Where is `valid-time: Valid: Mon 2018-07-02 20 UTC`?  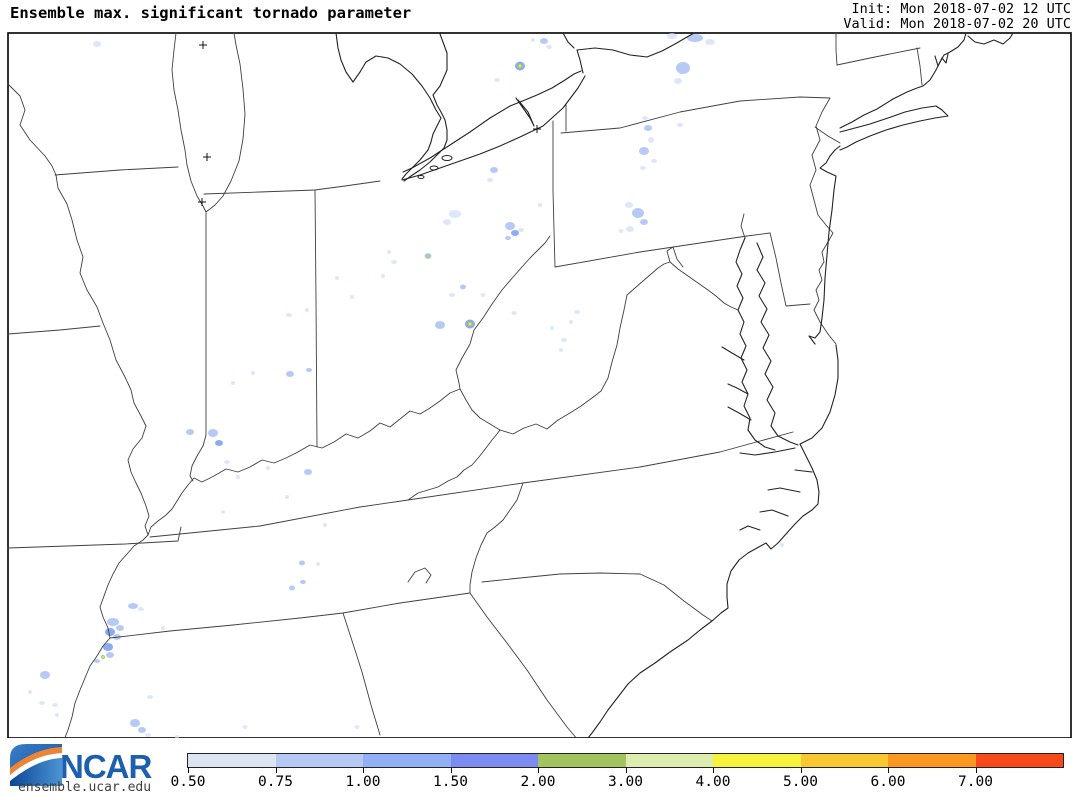
valid-time: Valid: Mon 2018-07-02 20 UTC is located at coordinates (957, 23).